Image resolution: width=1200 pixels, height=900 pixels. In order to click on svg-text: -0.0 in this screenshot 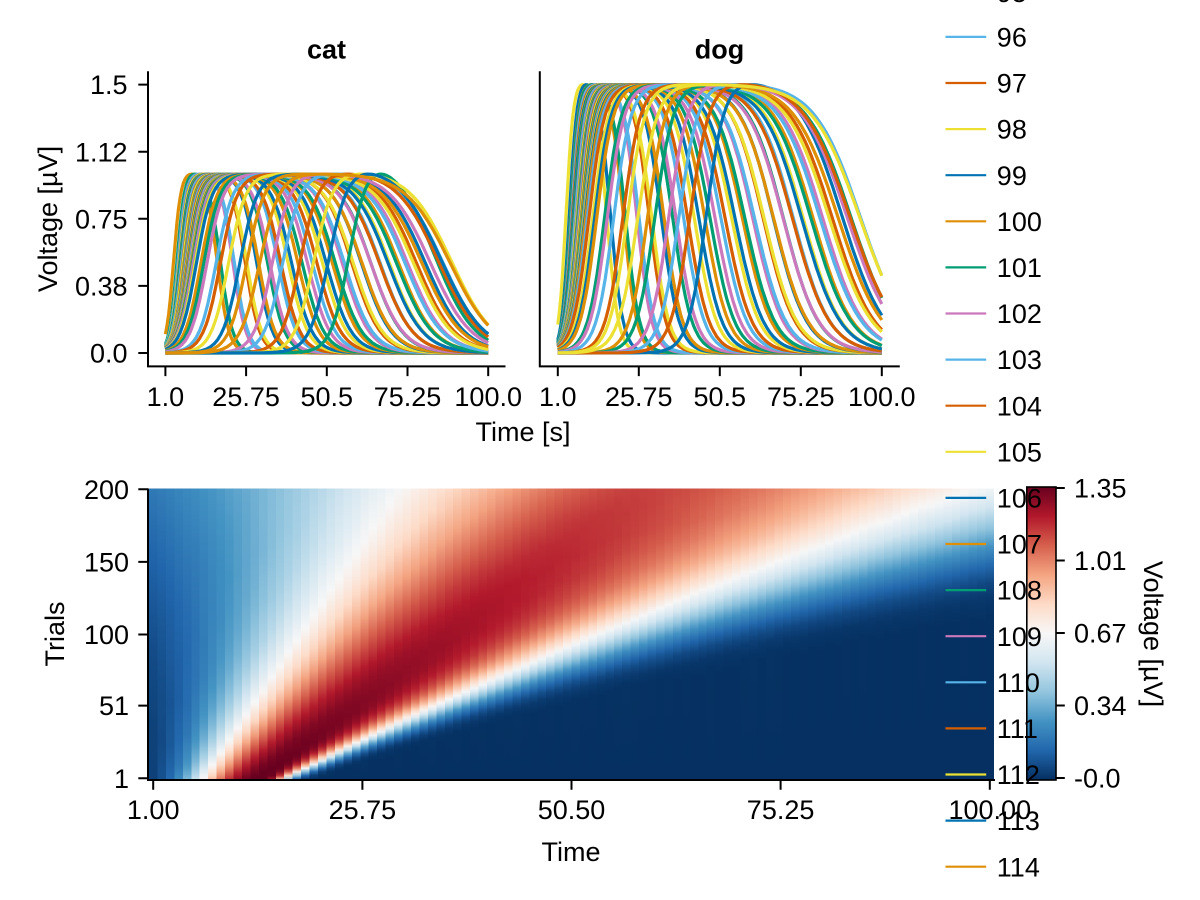, I will do `click(1097, 779)`.